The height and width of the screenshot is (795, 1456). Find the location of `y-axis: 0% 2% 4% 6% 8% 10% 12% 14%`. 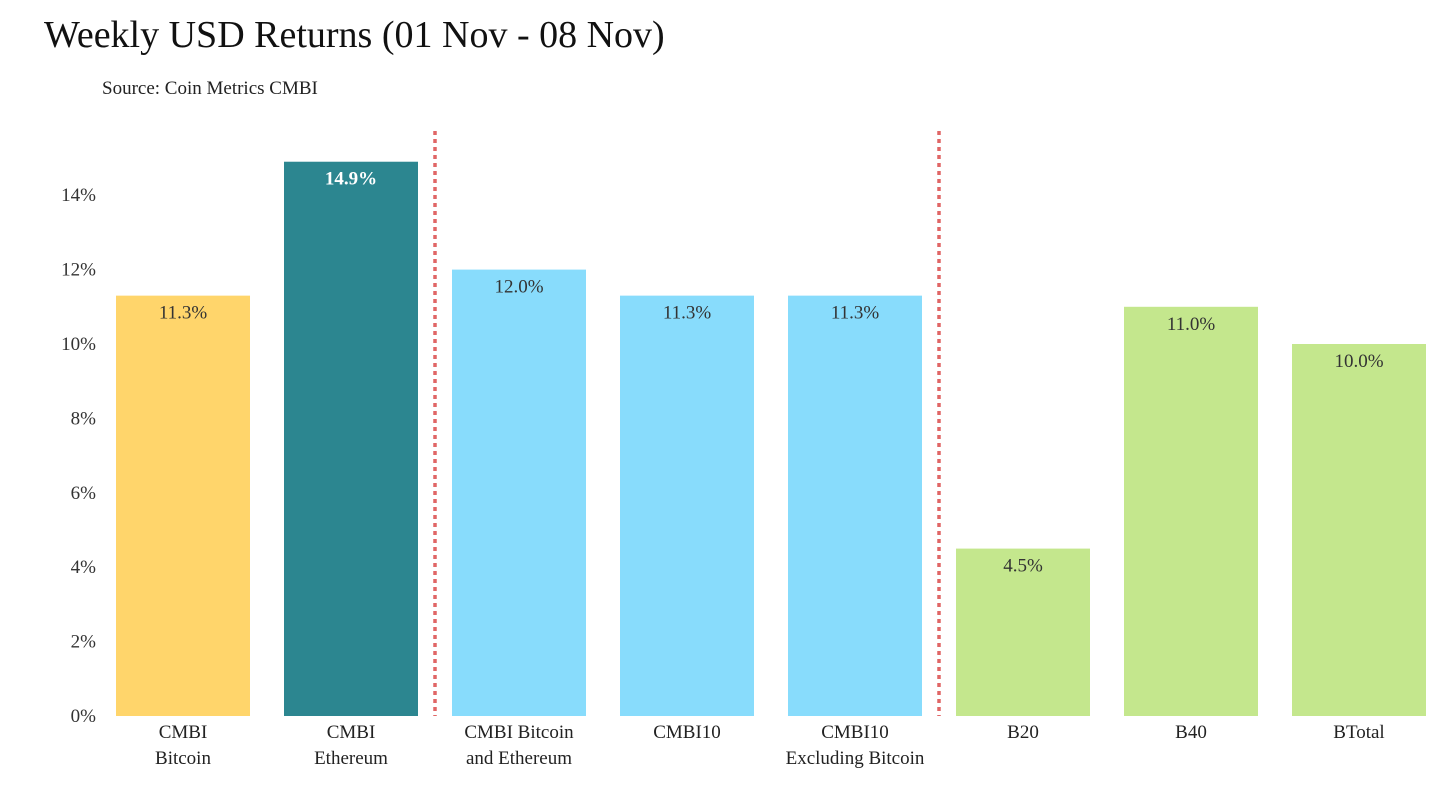

y-axis: 0% 2% 4% 6% 8% 10% 12% 14% is located at coordinates (78, 456).